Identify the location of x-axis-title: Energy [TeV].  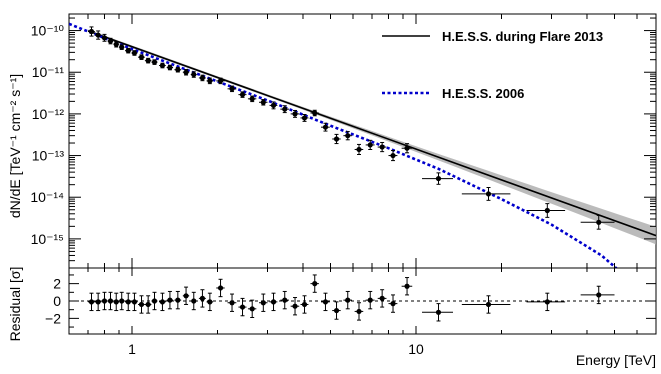
(616, 360).